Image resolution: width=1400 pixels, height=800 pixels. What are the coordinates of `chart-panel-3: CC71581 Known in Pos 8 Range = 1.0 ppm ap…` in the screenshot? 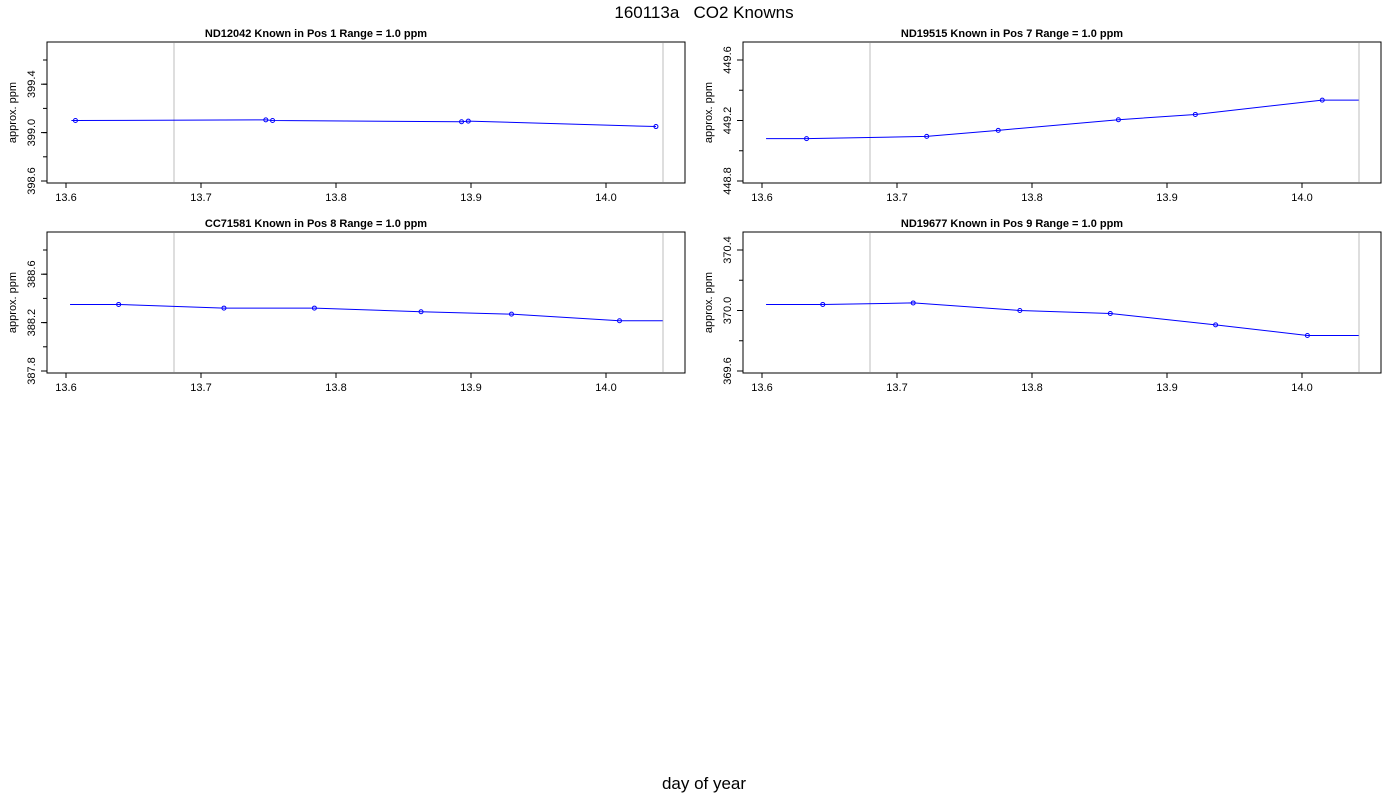 It's located at (346, 306).